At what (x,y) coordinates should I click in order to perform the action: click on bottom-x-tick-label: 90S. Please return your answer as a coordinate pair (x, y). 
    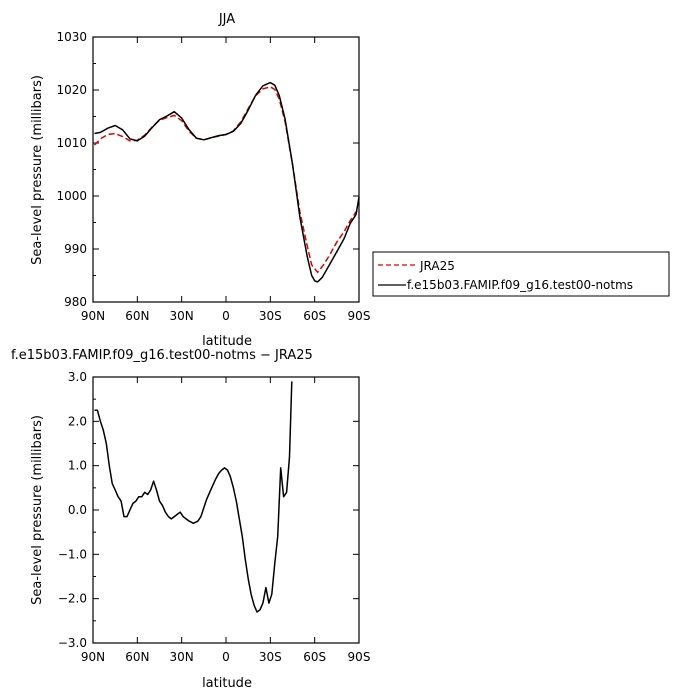
    Looking at the image, I should click on (359, 657).